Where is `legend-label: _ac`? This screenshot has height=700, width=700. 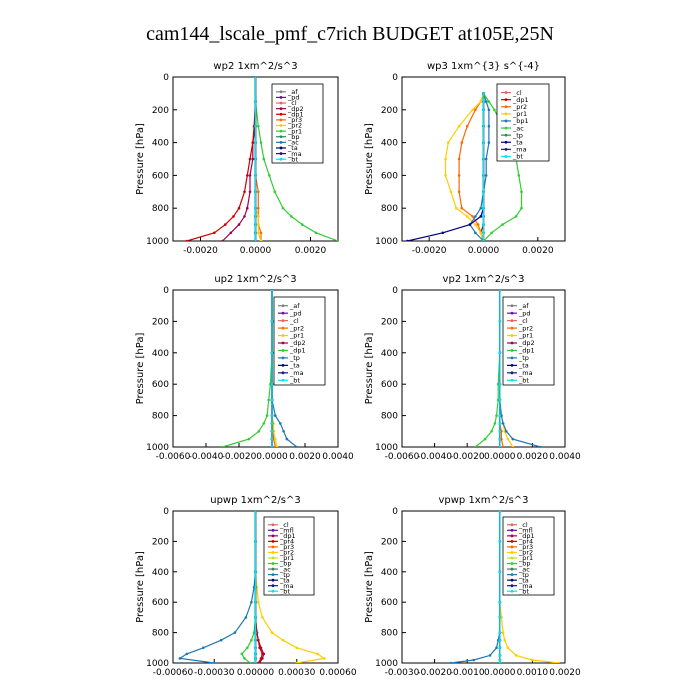
legend-label: _ac is located at coordinates (293, 143).